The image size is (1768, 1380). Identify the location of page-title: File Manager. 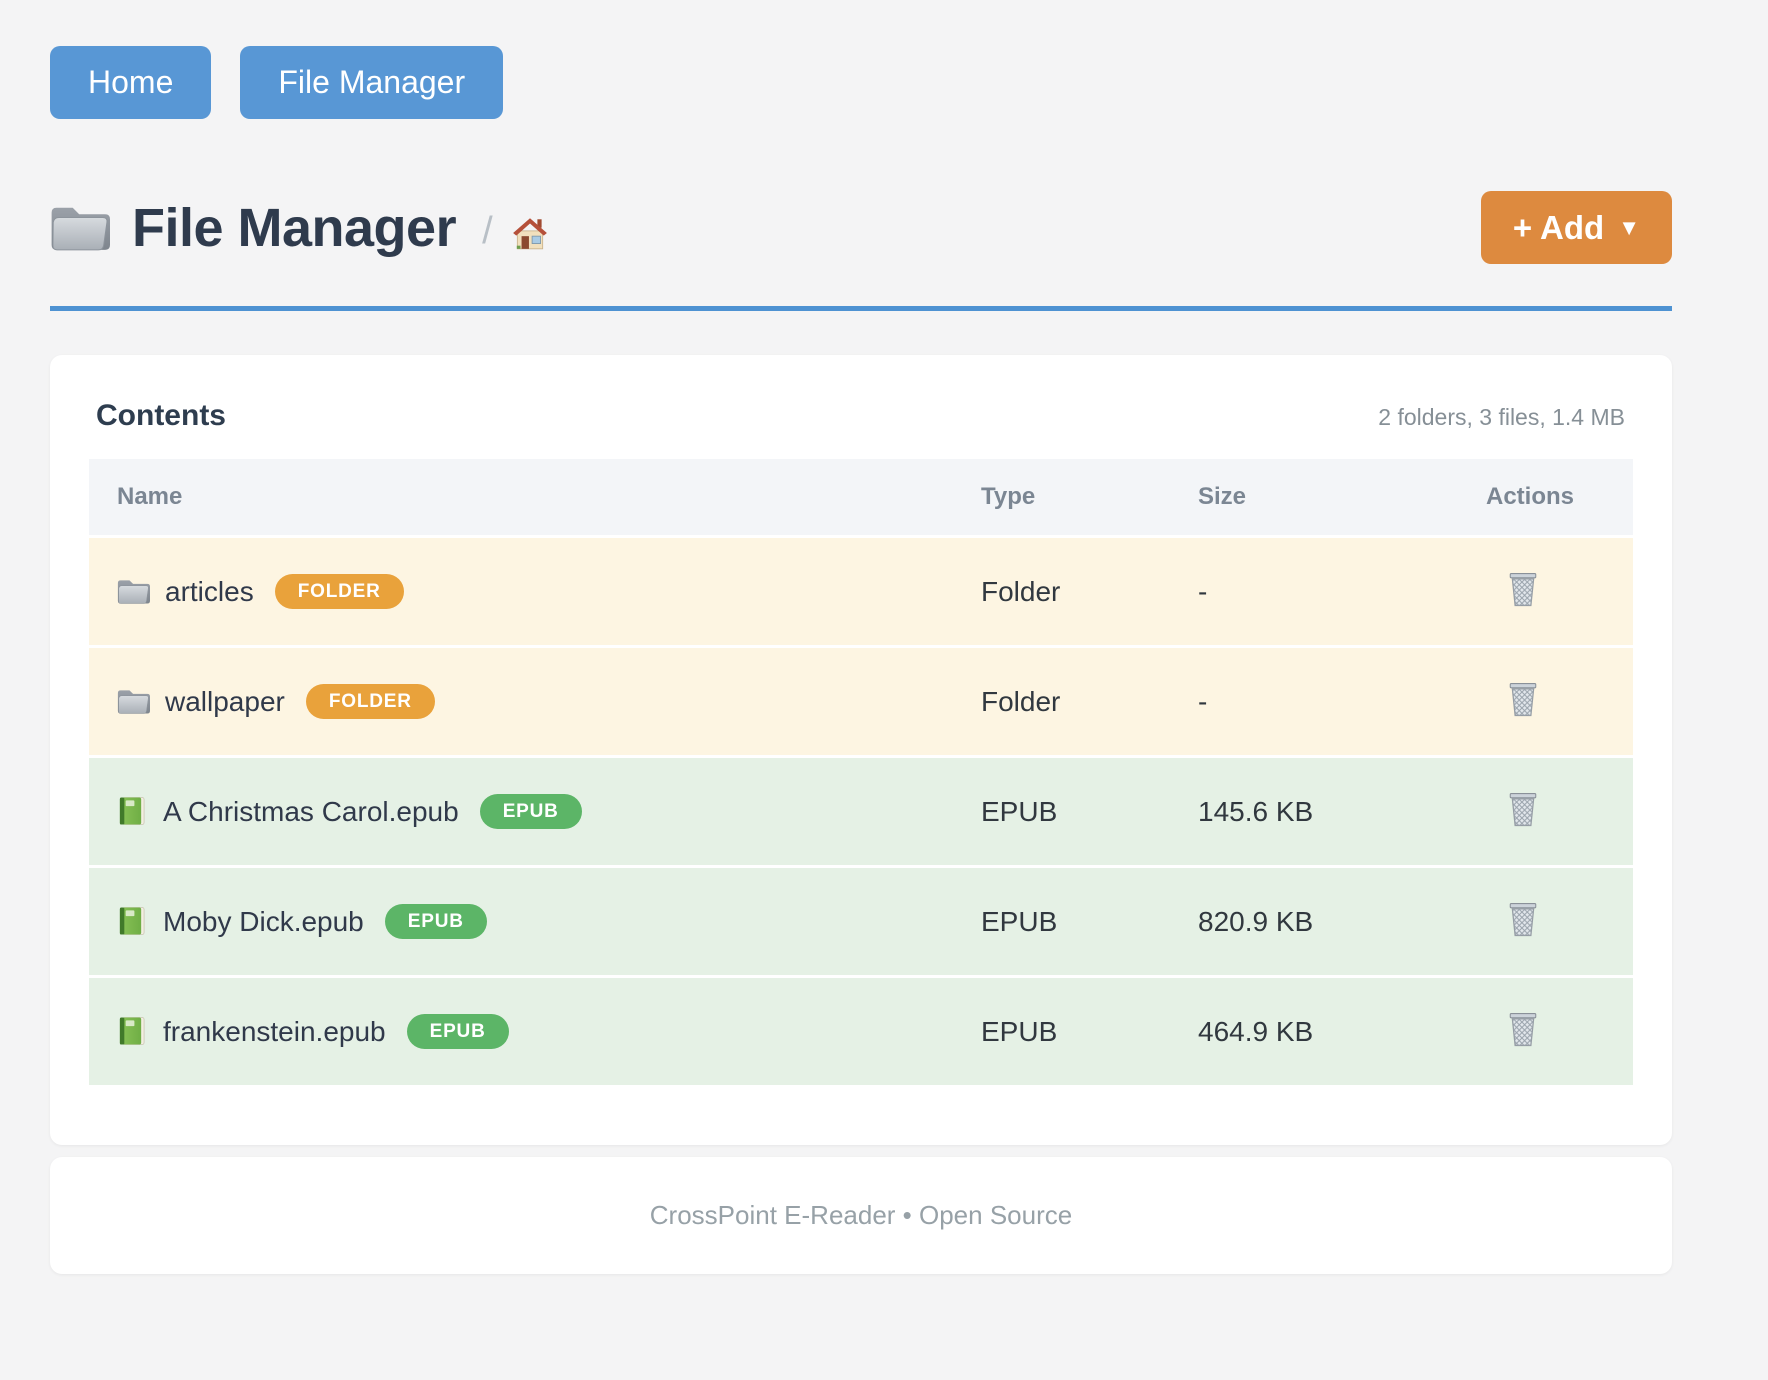
(294, 227).